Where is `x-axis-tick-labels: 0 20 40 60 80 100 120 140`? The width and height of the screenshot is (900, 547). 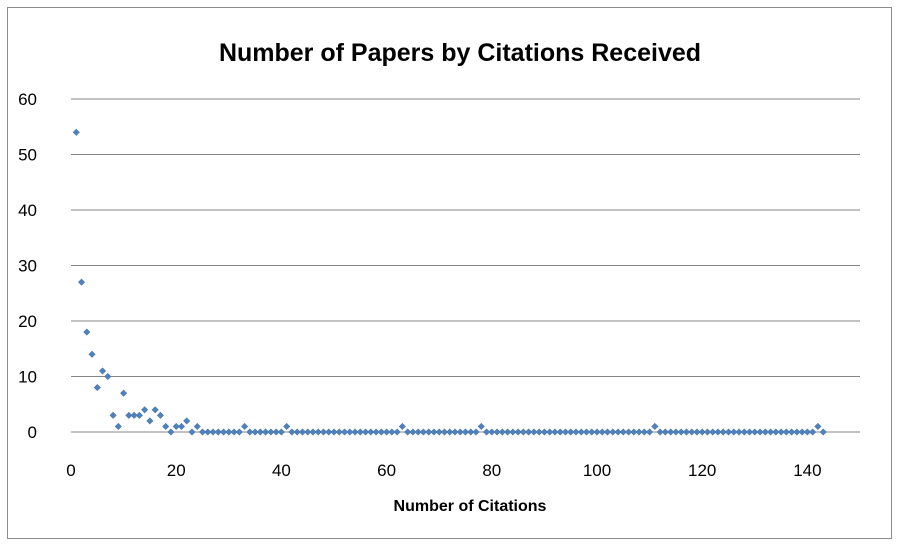
x-axis-tick-labels: 0 20 40 60 80 100 120 140 is located at coordinates (443, 470).